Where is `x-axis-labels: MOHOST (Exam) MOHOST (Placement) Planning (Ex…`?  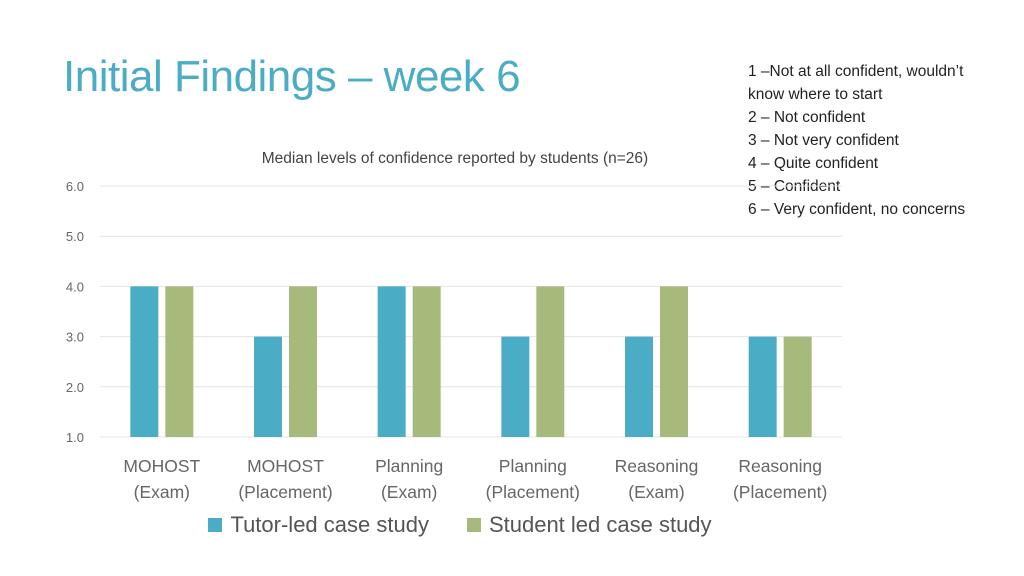 x-axis-labels: MOHOST (Exam) MOHOST (Placement) Planning (Ex… is located at coordinates (475, 479).